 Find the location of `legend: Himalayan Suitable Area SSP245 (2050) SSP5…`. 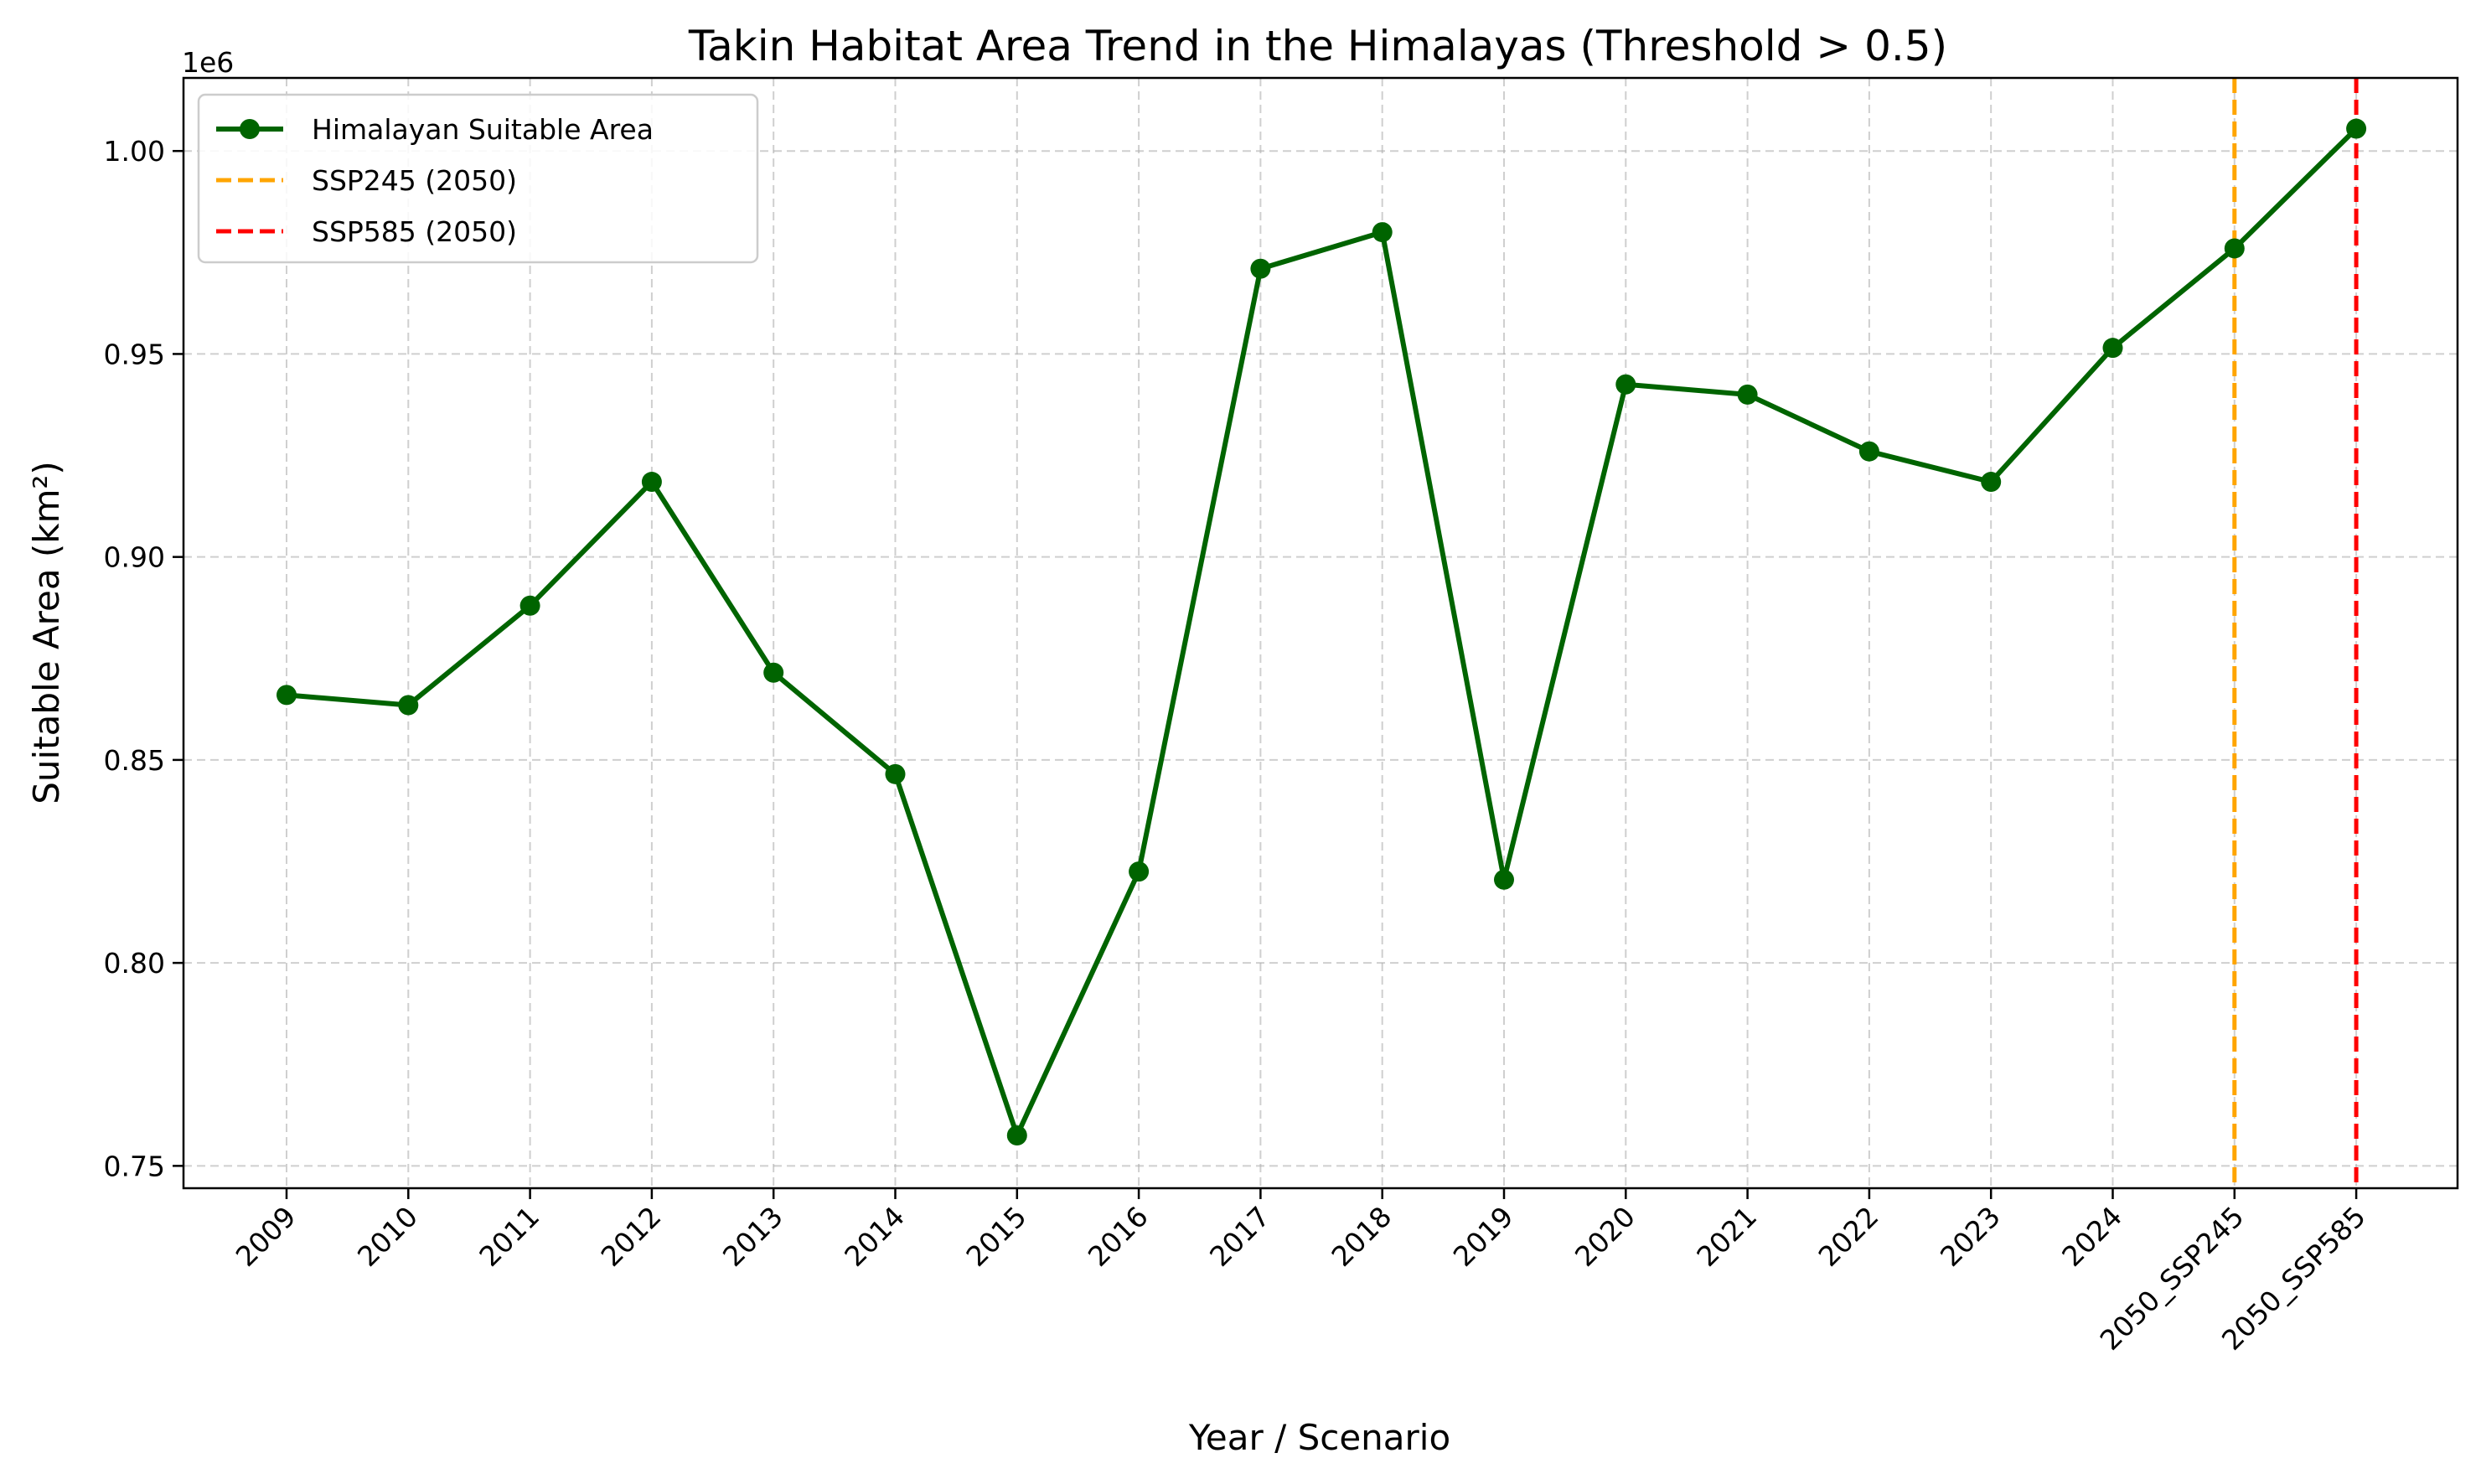

legend: Himalayan Suitable Area SSP245 (2050) SSP5… is located at coordinates (478, 178).